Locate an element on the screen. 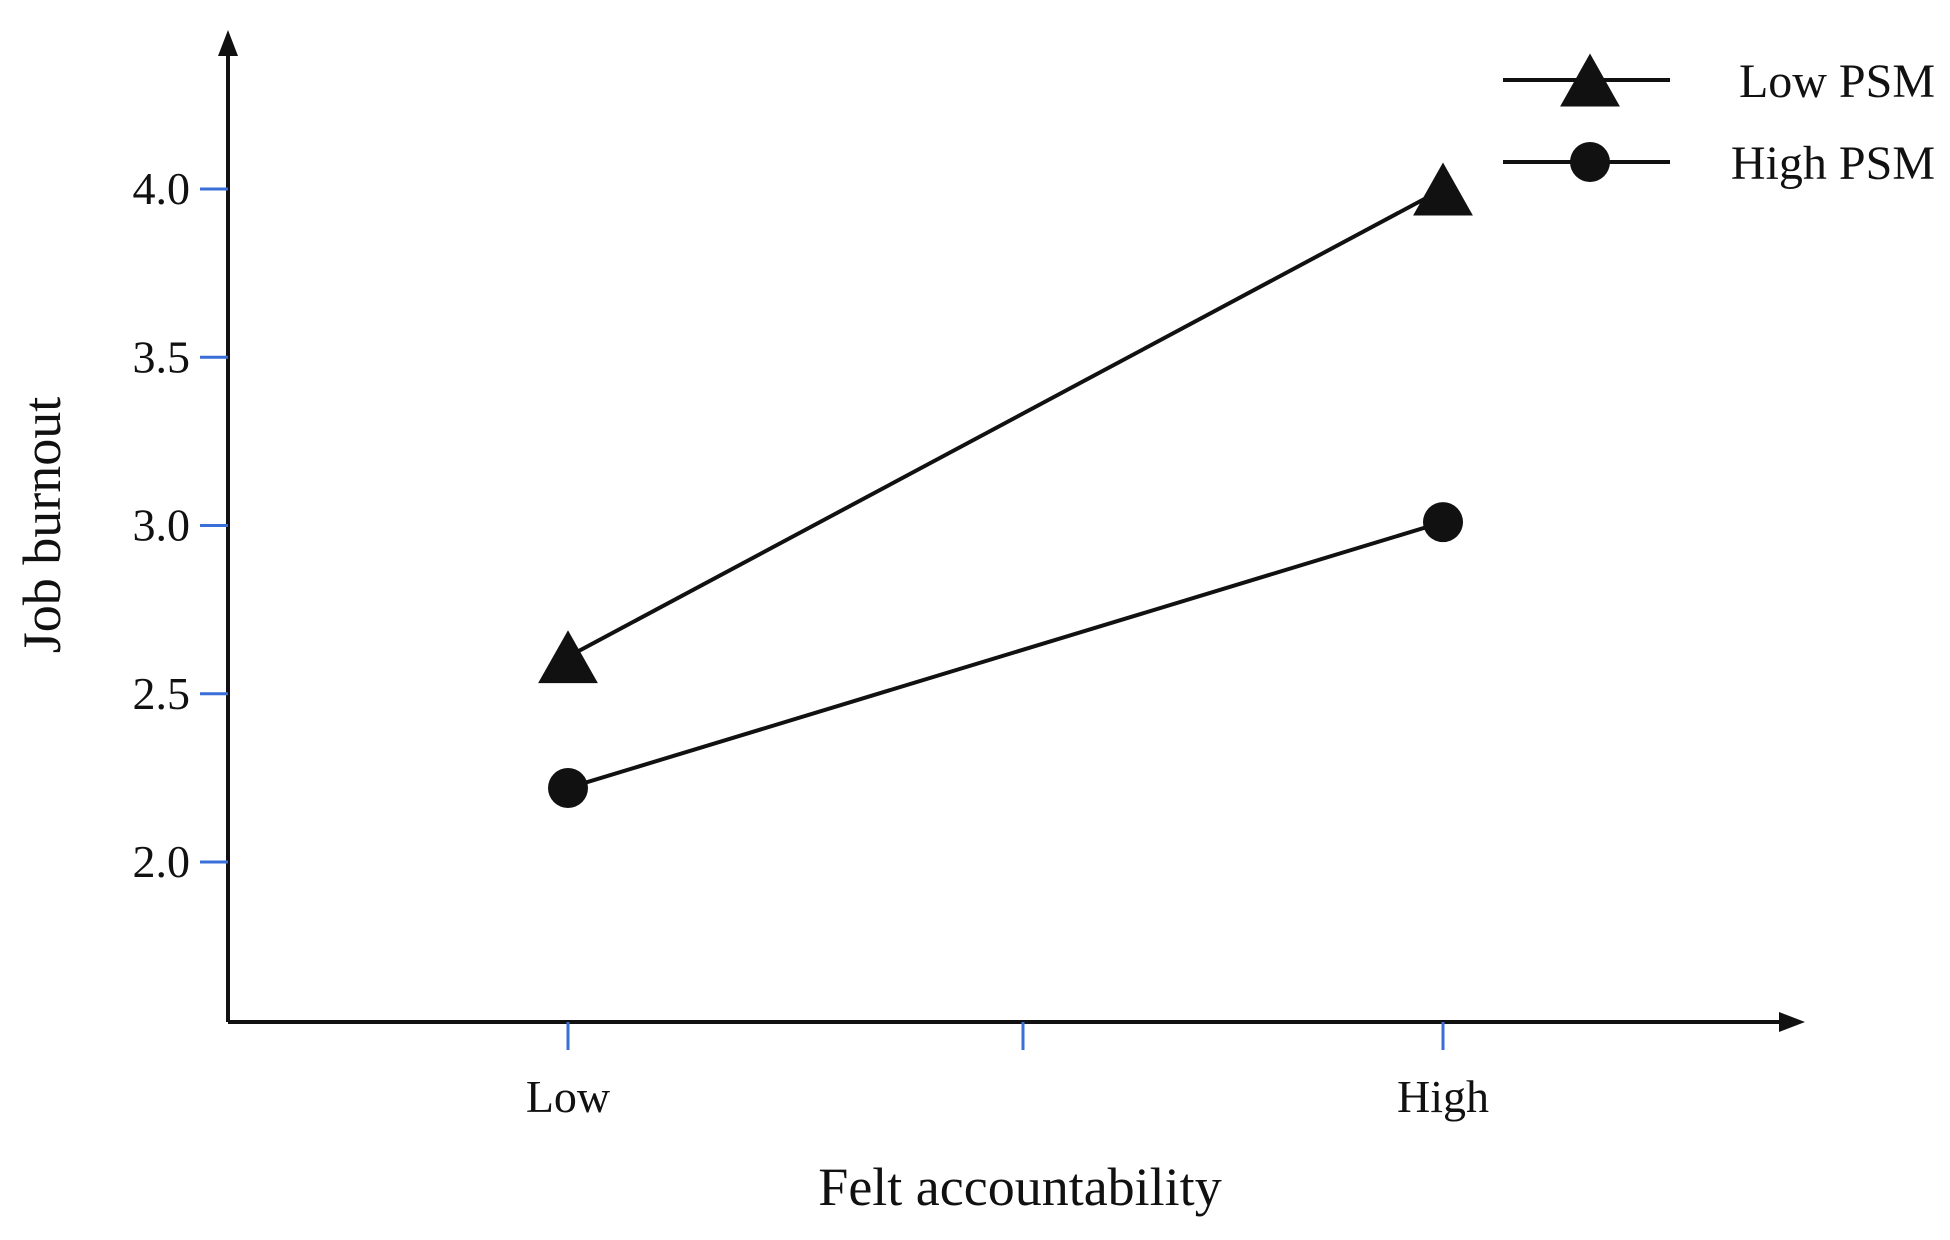 The height and width of the screenshot is (1240, 1950). x-tick-label: Low is located at coordinates (568, 1096).